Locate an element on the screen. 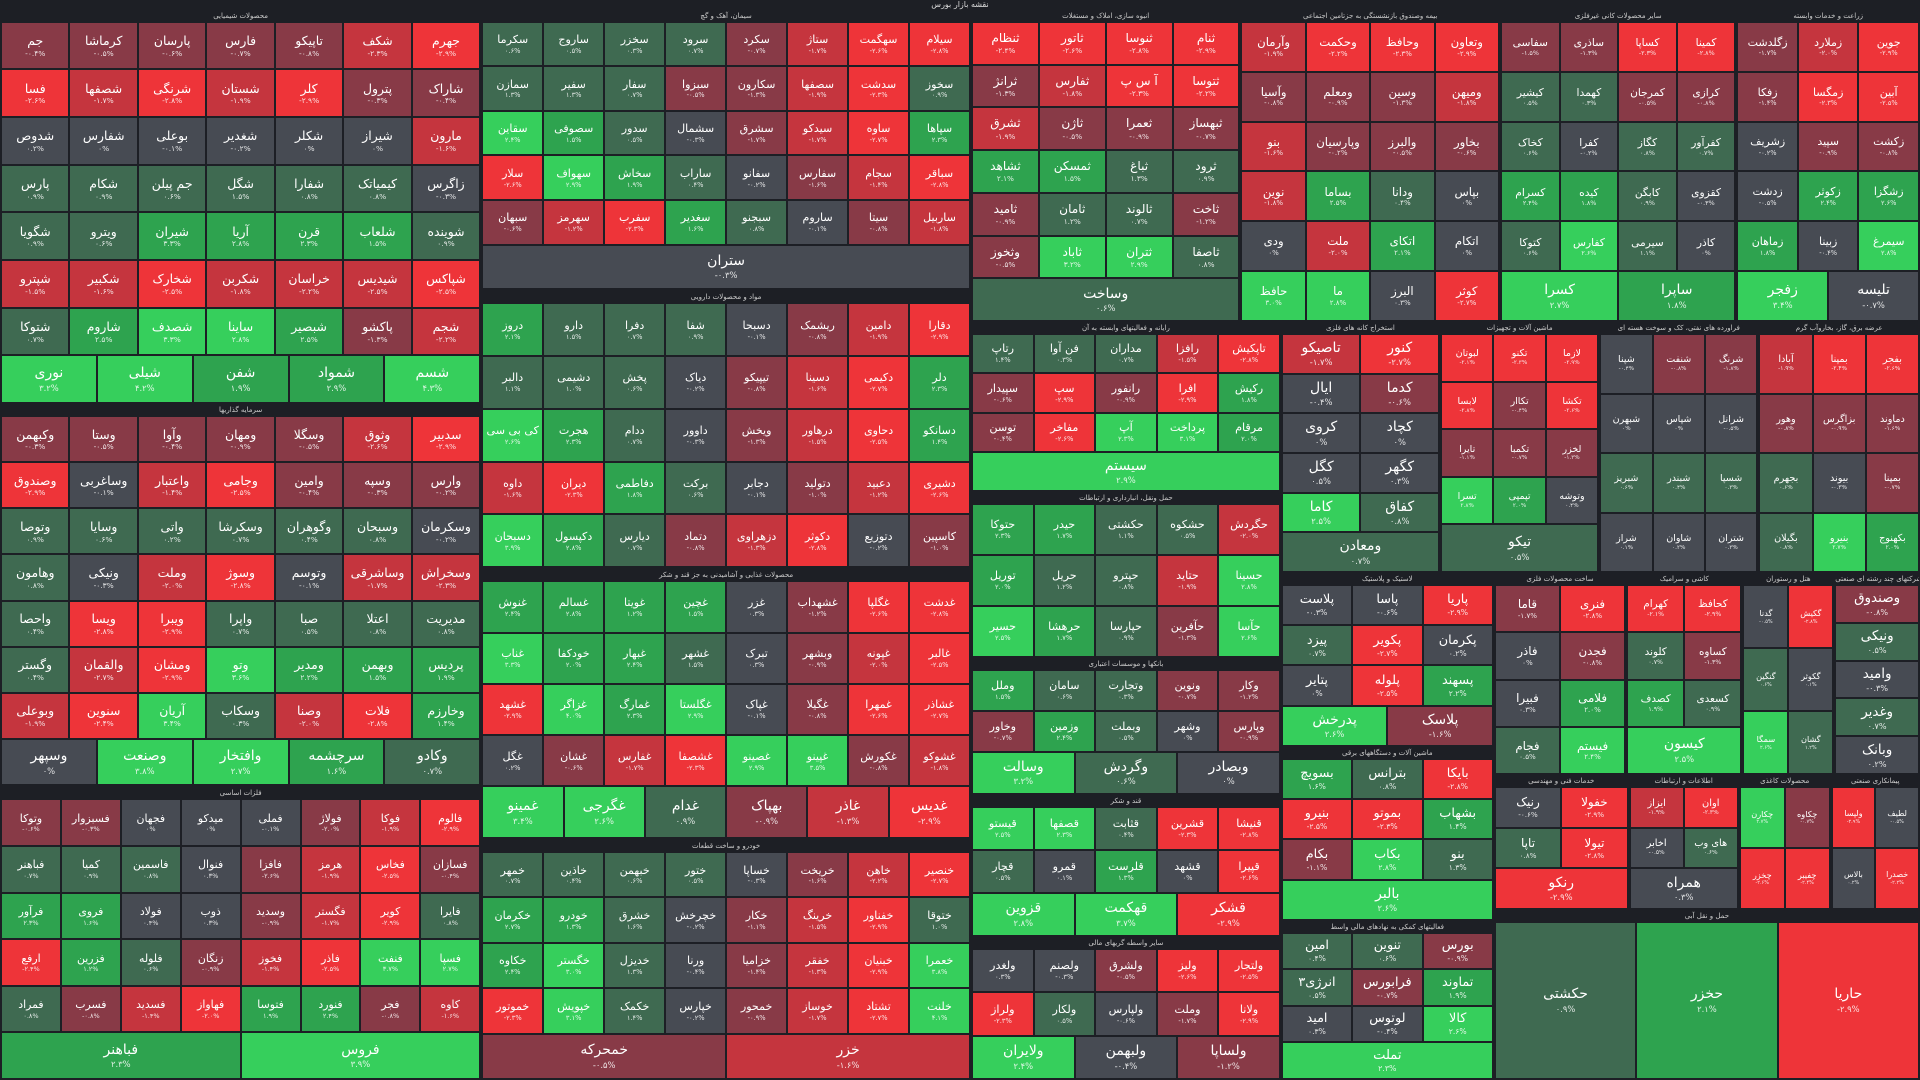 This screenshot has width=1920, height=1080. ticker-cell: انرژی۳ ۰.۵% is located at coordinates (1317, 987).